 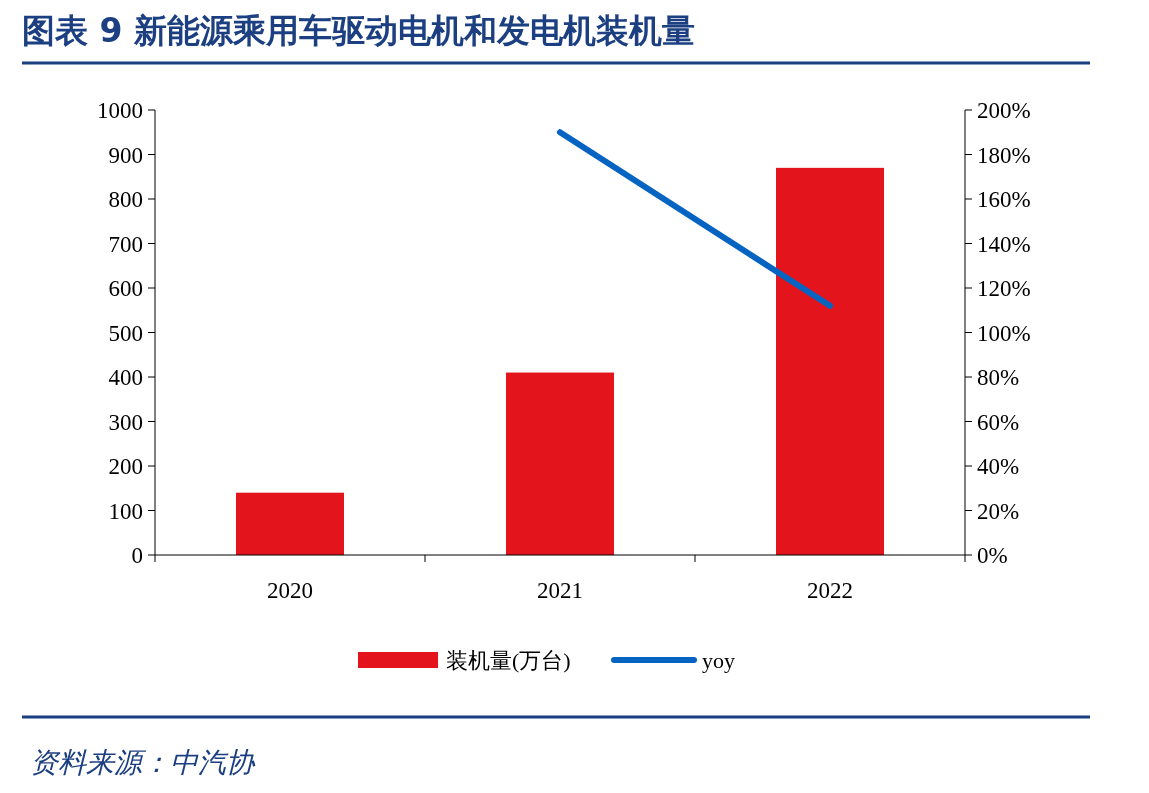 I want to click on y2-tick-label: 140%, so click(x=1004, y=244).